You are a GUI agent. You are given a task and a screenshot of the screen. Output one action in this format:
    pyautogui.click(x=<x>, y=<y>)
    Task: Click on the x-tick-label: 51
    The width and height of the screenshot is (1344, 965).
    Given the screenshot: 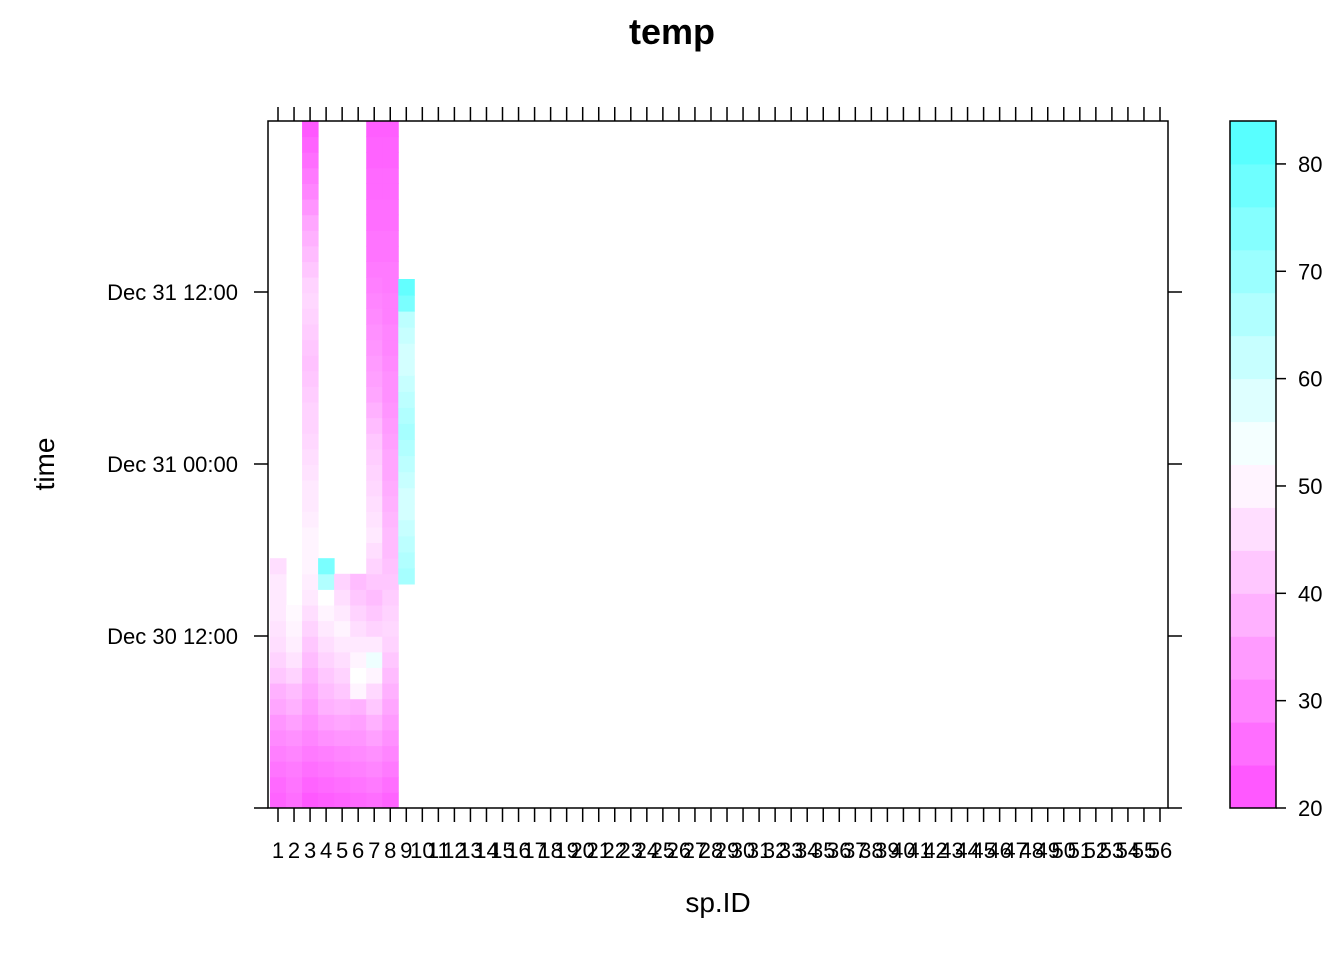 What is the action you would take?
    pyautogui.click(x=1080, y=850)
    